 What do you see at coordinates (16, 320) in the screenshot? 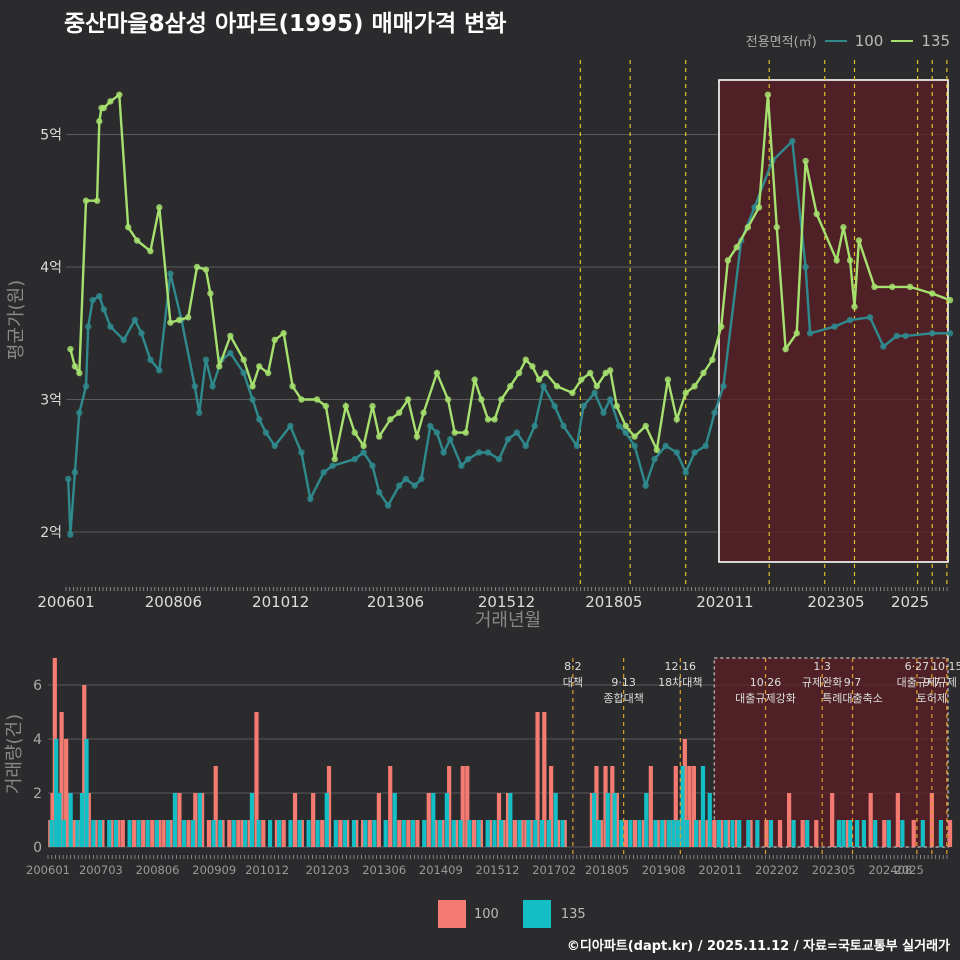
I see `y-axis-title: 평균가(원)` at bounding box center [16, 320].